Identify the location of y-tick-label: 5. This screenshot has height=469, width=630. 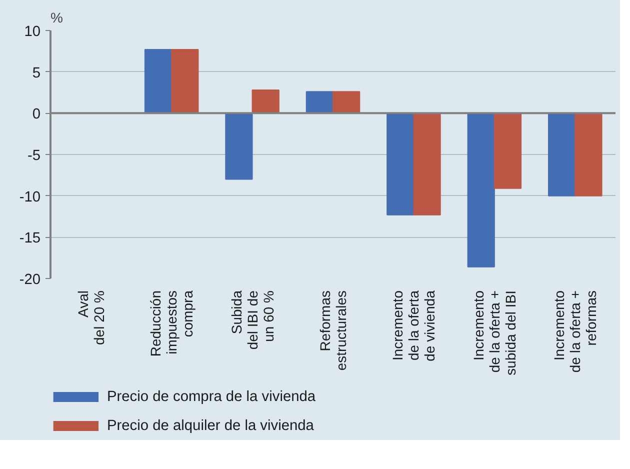
(36, 73).